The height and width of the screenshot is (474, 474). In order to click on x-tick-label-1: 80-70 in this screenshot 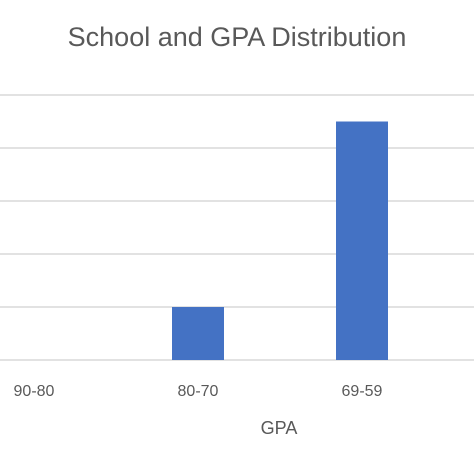, I will do `click(198, 391)`.